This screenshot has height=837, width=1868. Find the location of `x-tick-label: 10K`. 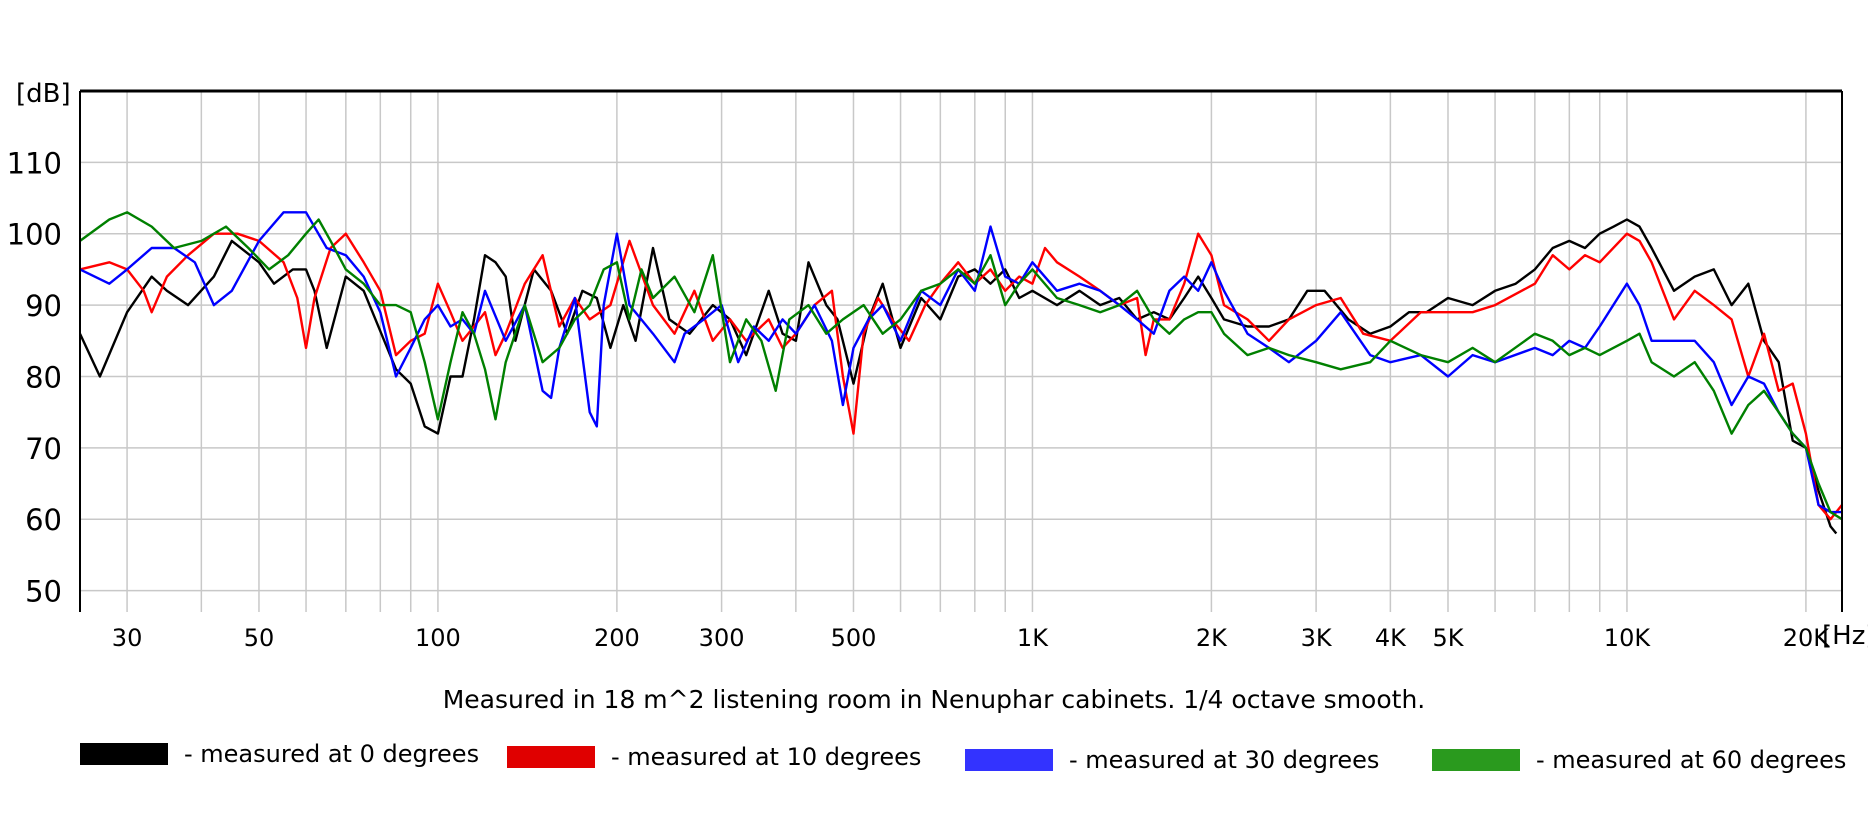

x-tick-label: 10K is located at coordinates (1628, 638).